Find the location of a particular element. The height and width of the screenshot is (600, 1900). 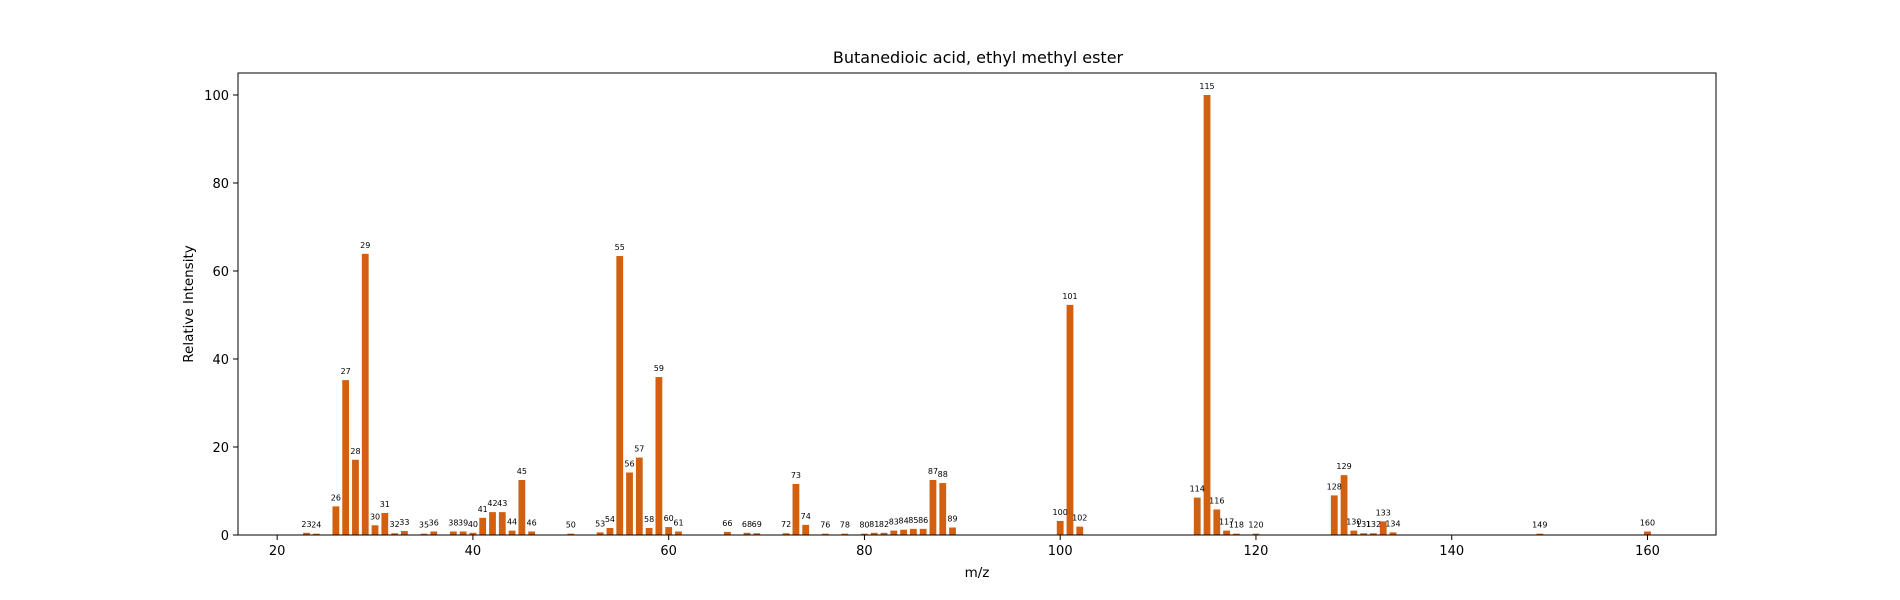

y-axis: 0 20 40 60 80 100 is located at coordinates (221, 316).